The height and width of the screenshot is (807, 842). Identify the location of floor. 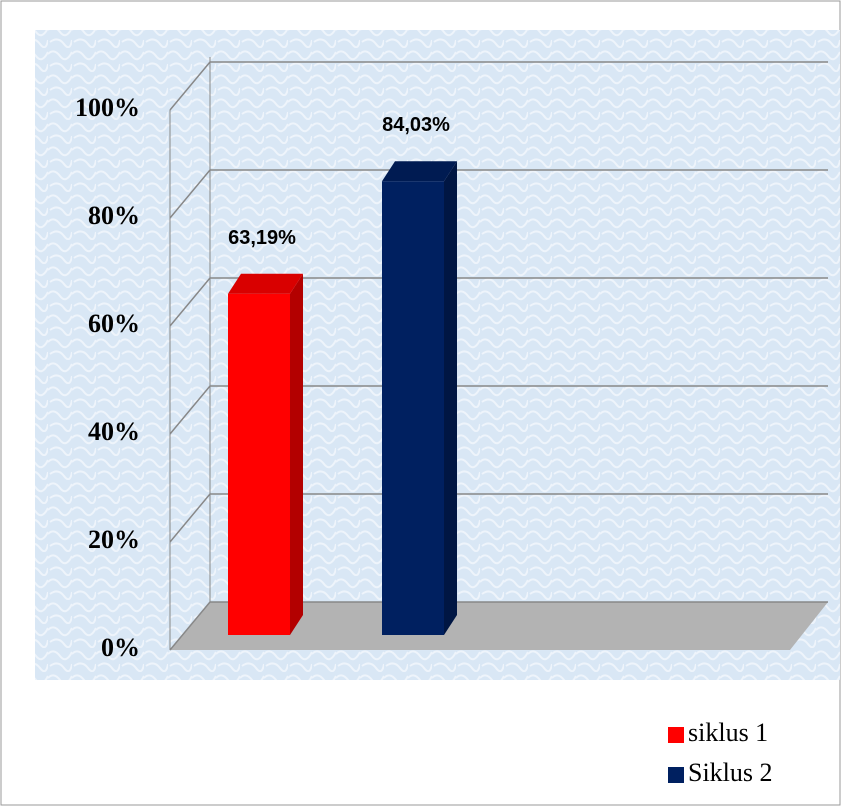
(499, 626).